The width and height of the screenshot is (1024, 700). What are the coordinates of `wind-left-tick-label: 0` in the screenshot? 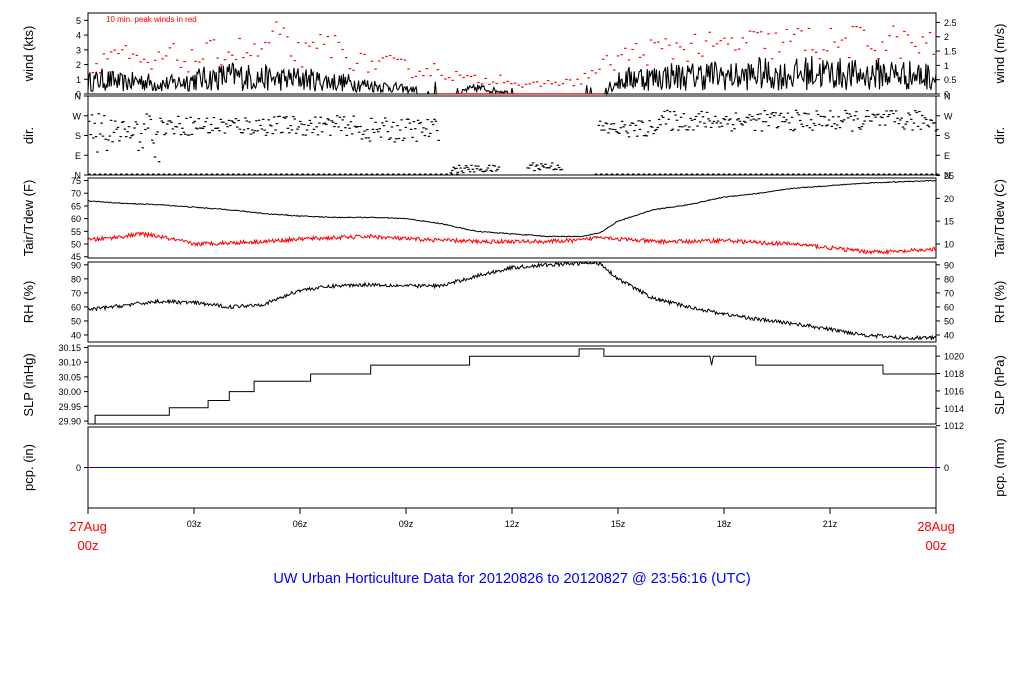 It's located at (78, 95).